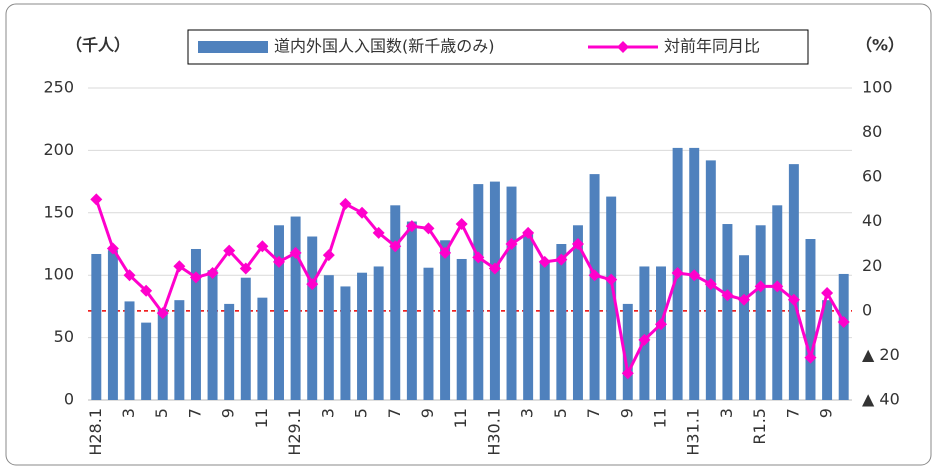  I want to click on y-tick-label: 50, so click(64, 336).